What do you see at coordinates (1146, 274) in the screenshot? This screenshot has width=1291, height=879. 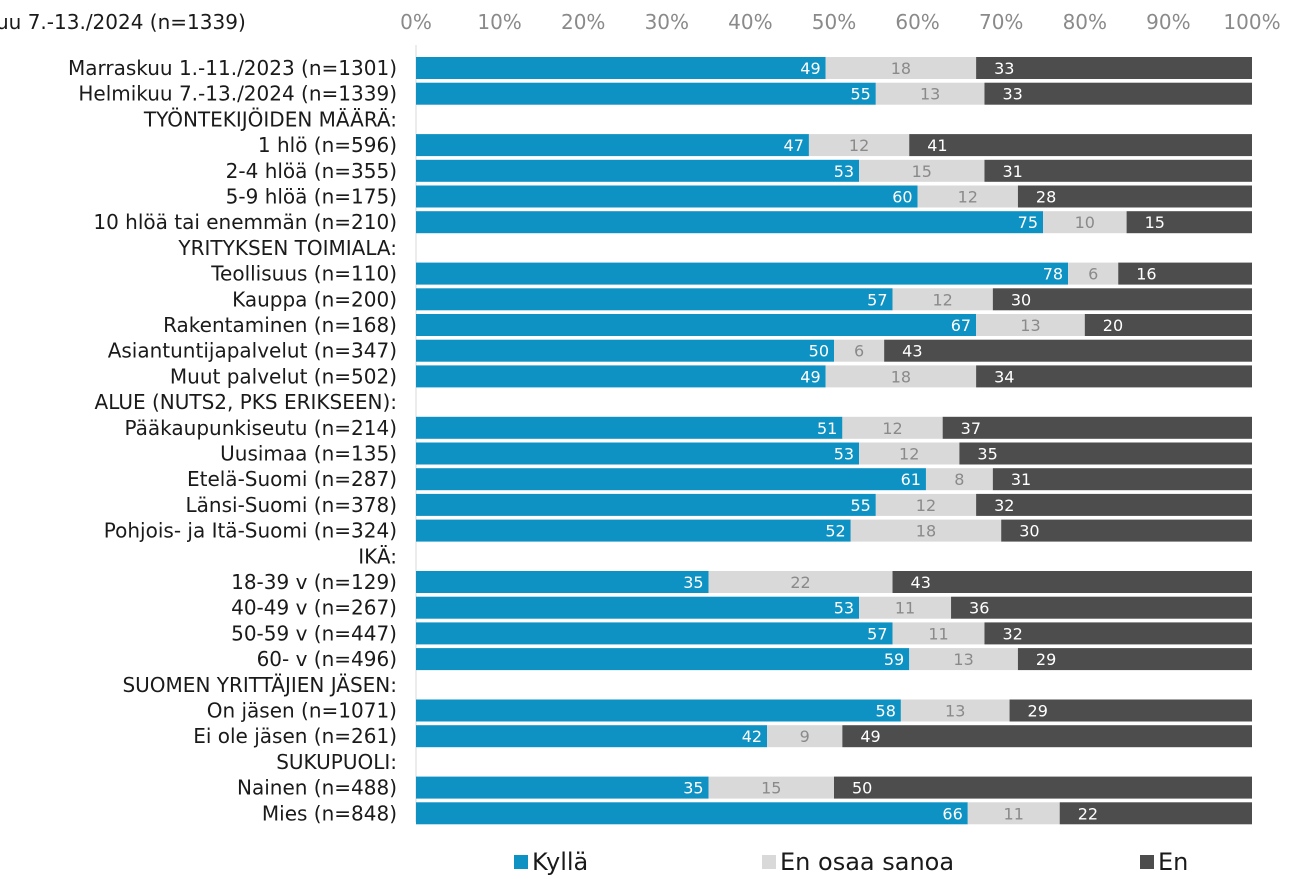 I see `data-label: 16` at bounding box center [1146, 274].